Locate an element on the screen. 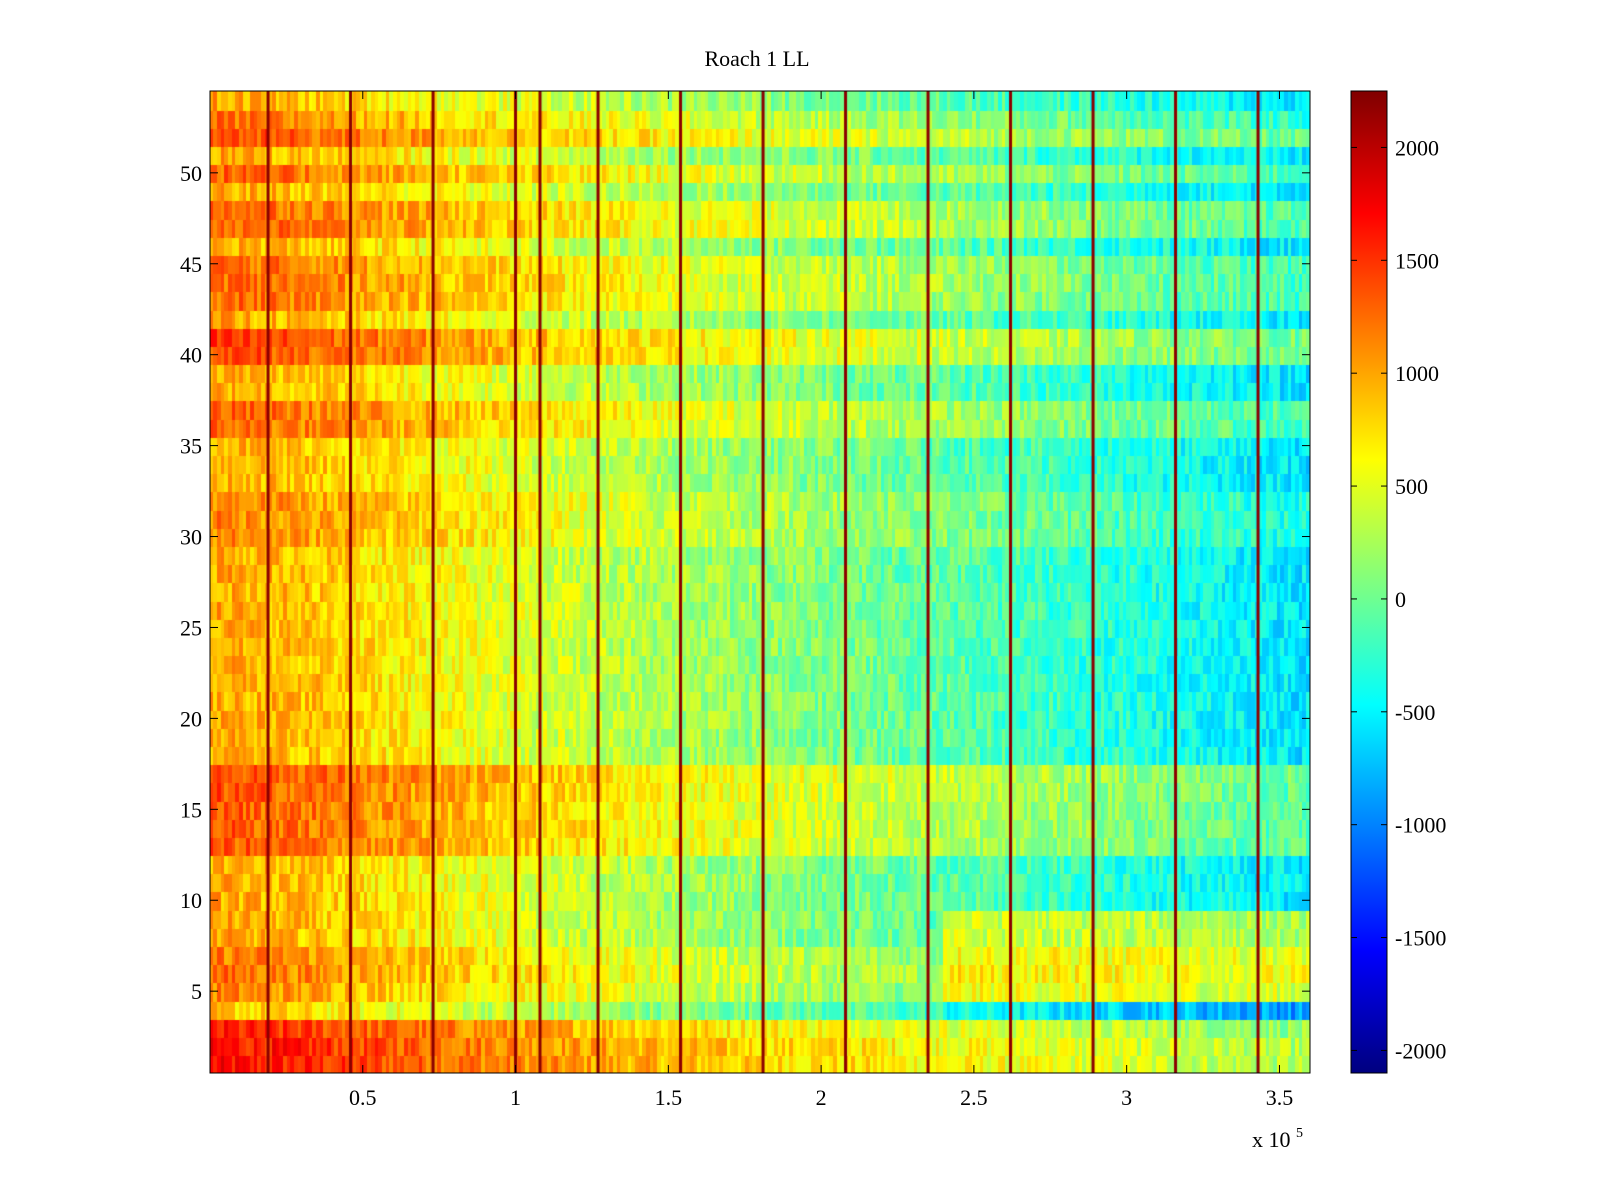 Image resolution: width=1600 pixels, height=1200 pixels. y-tick-label: 25 is located at coordinates (191, 627).